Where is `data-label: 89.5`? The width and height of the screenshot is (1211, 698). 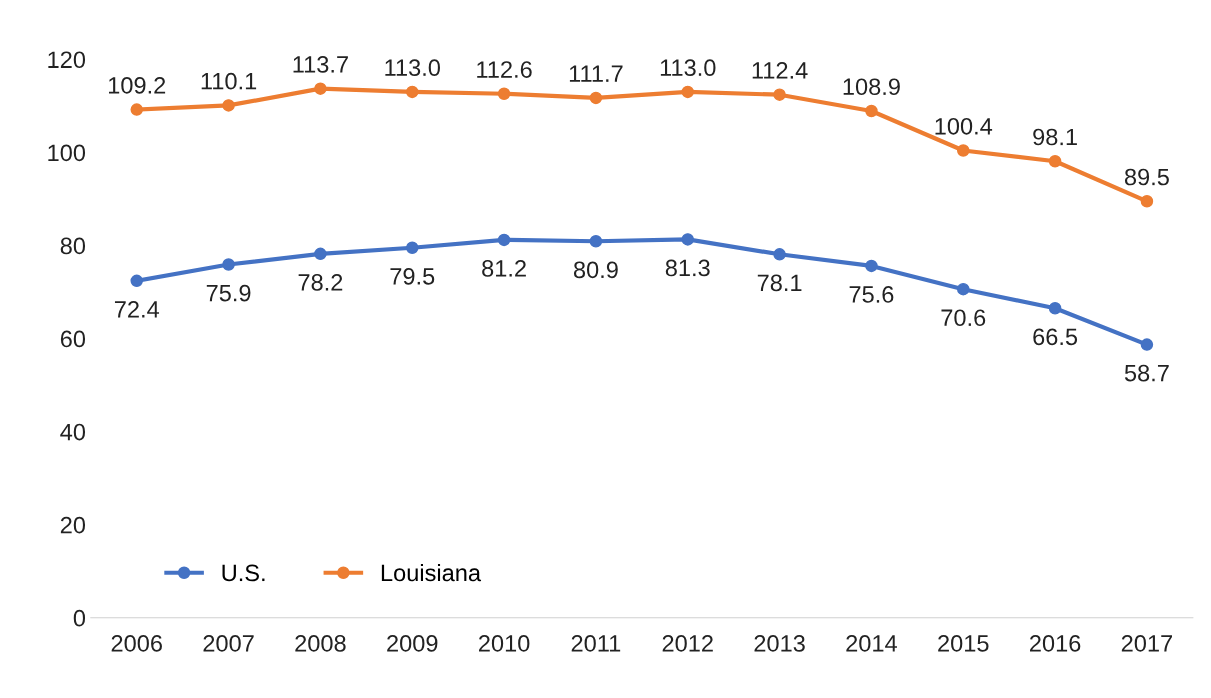
data-label: 89.5 is located at coordinates (1146, 177).